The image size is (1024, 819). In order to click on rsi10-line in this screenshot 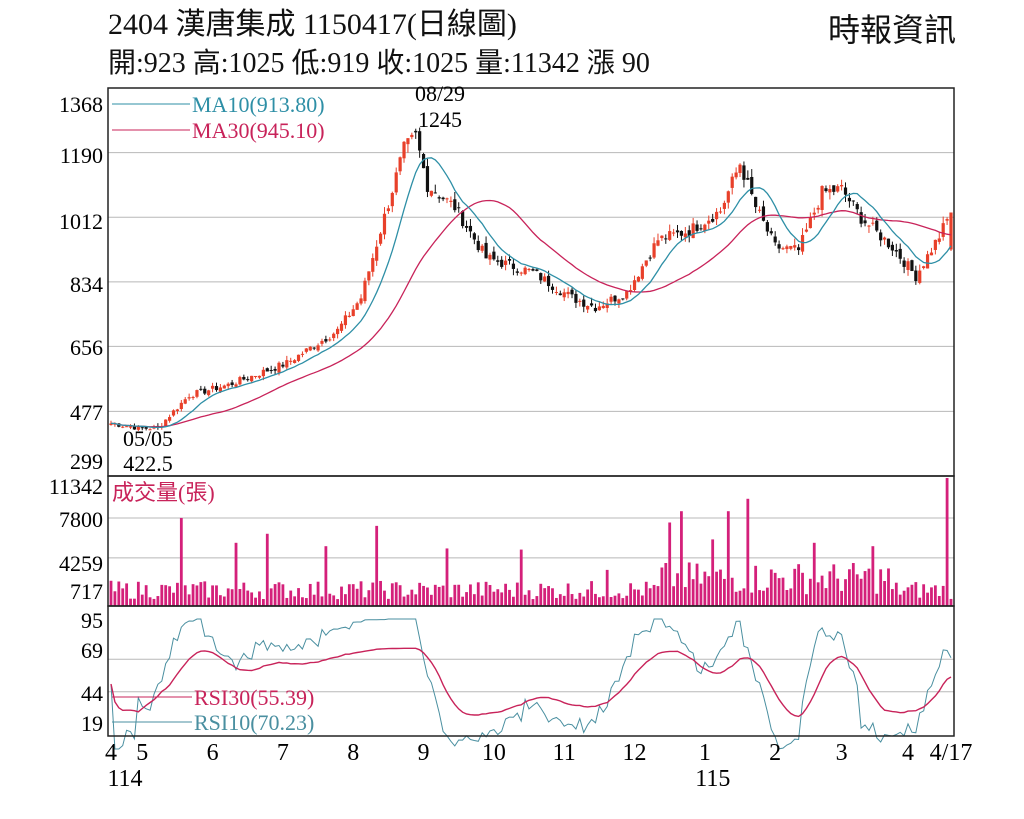, I will do `click(531, 684)`.